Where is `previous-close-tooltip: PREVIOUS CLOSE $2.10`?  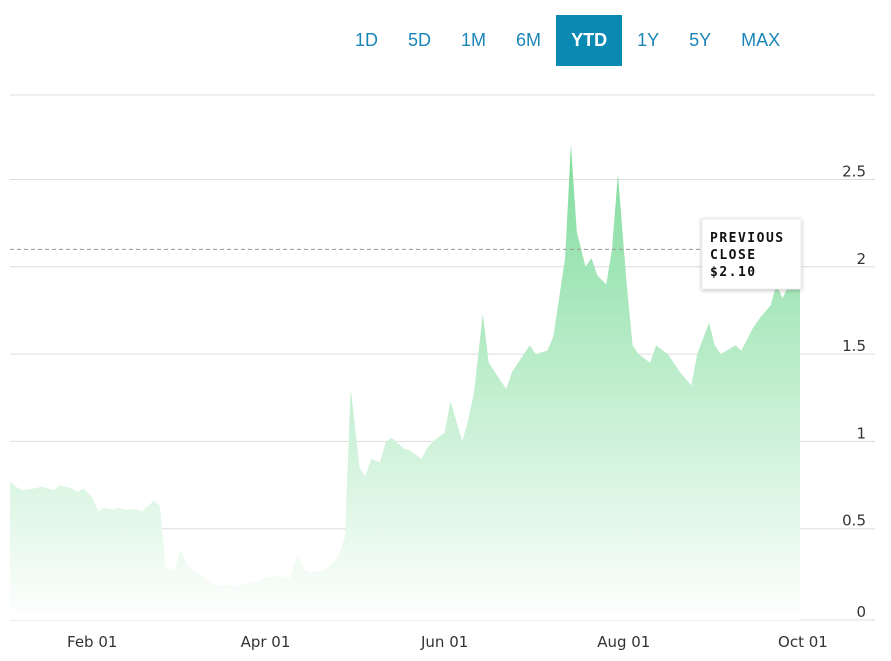 previous-close-tooltip: PREVIOUS CLOSE $2.10 is located at coordinates (751, 254).